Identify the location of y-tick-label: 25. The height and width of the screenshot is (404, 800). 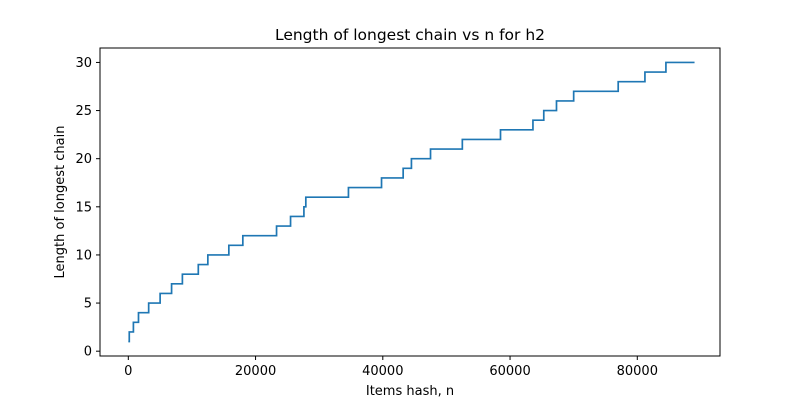
(83, 111).